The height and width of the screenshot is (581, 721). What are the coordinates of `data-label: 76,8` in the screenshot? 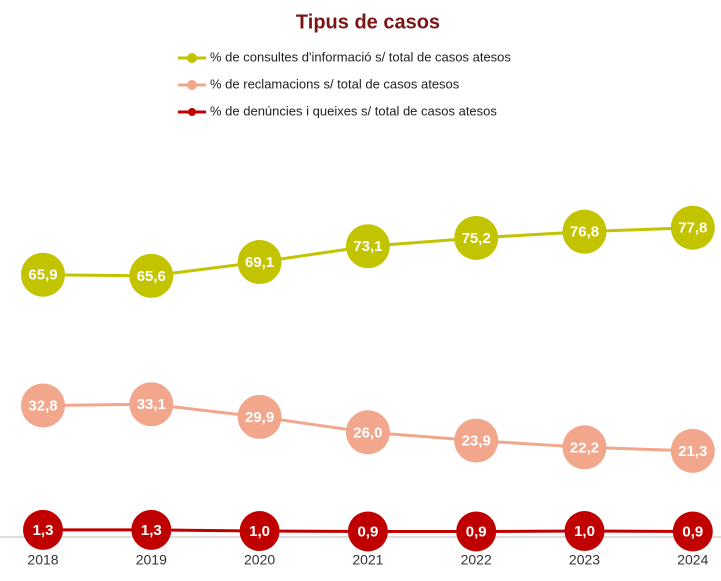 It's located at (584, 232).